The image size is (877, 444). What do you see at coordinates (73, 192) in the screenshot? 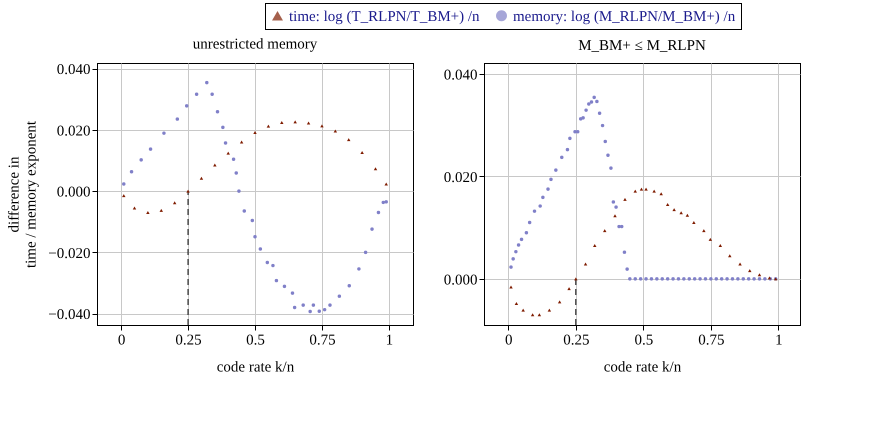
I see `y-tick-label: 0.000` at bounding box center [73, 192].